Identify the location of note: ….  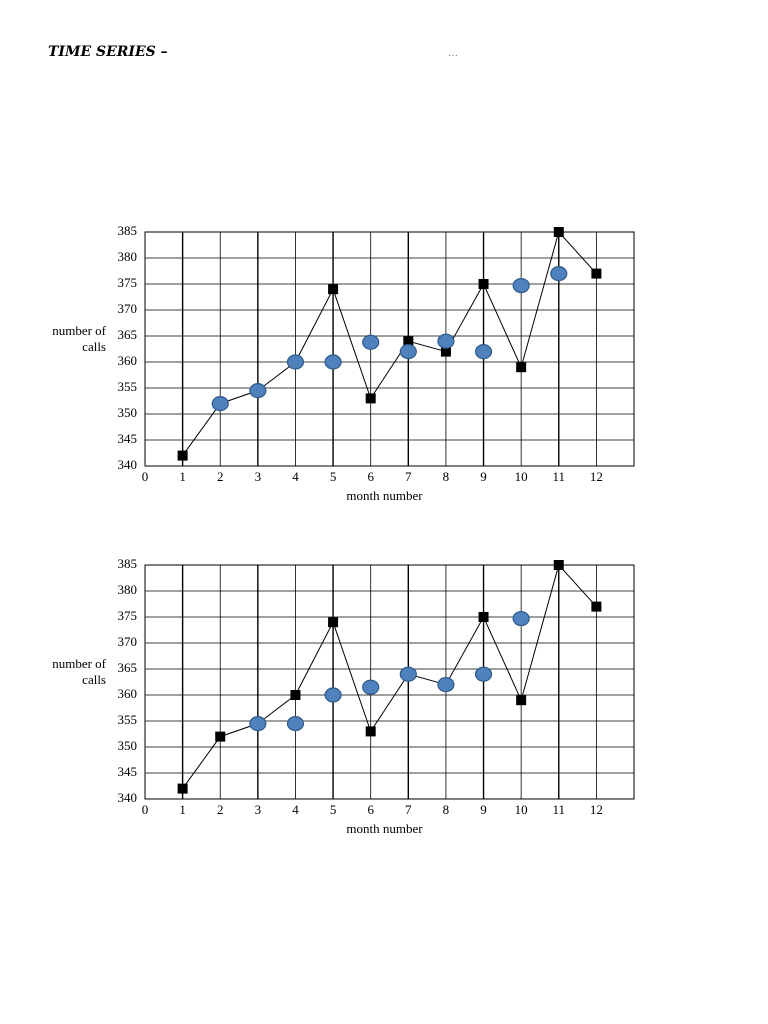
(453, 53).